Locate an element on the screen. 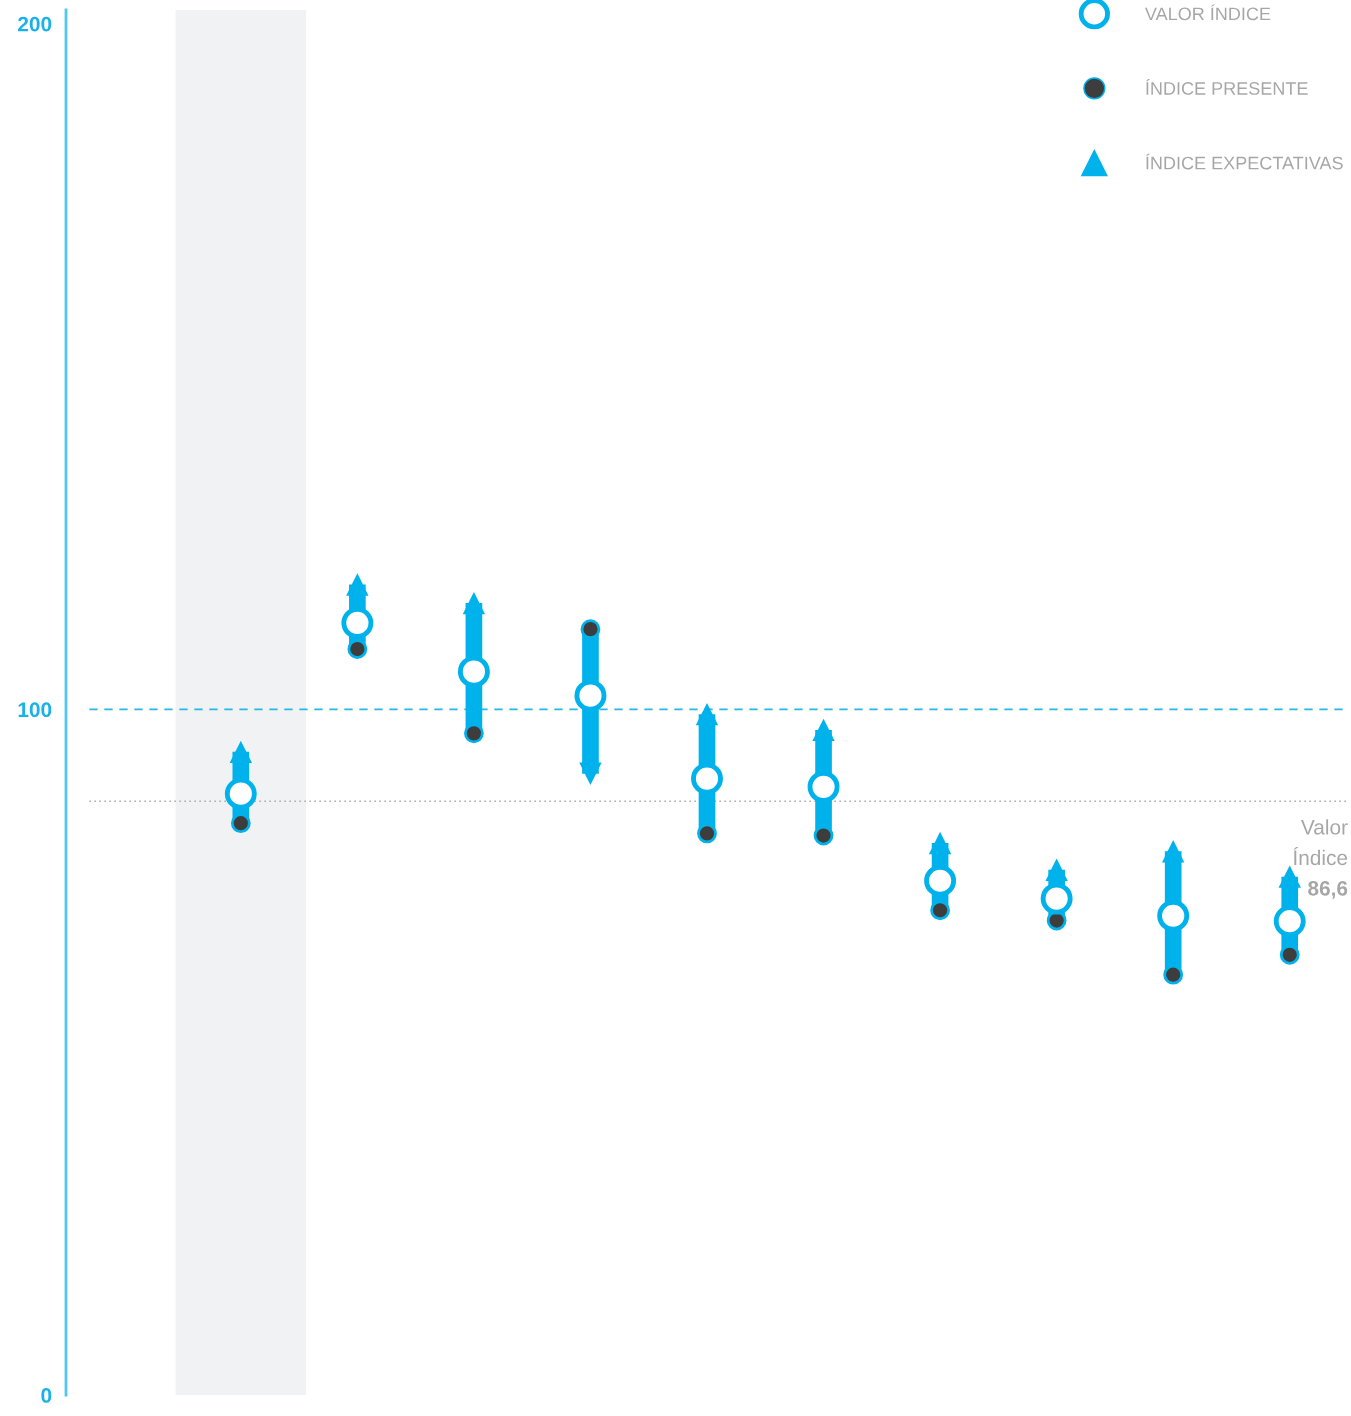 The width and height of the screenshot is (1351, 1416). y-tick-label: 100 is located at coordinates (35, 710).